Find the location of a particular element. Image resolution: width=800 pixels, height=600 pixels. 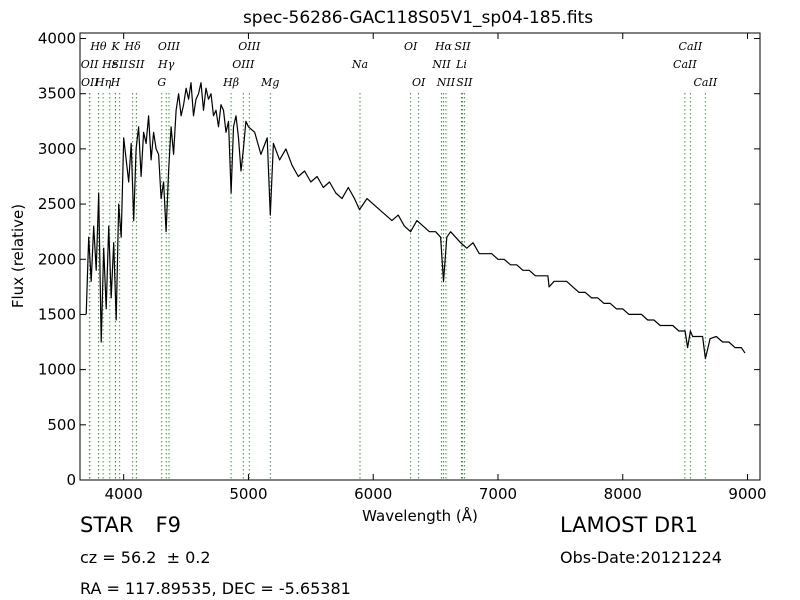

subclass-label: F9 is located at coordinates (168, 525).